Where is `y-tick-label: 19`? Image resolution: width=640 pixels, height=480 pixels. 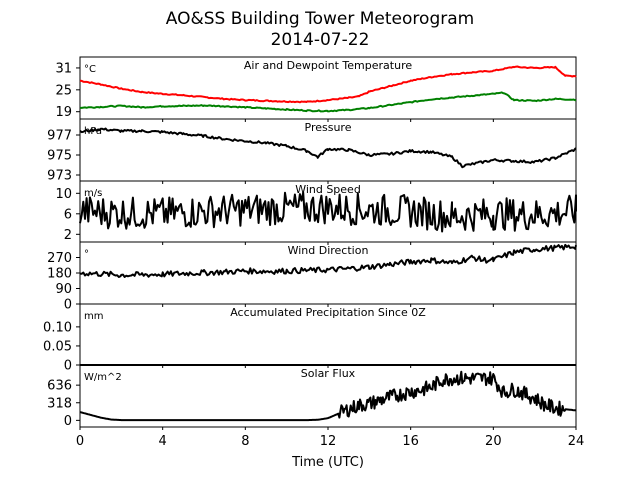
y-tick-label: 19 is located at coordinates (63, 112).